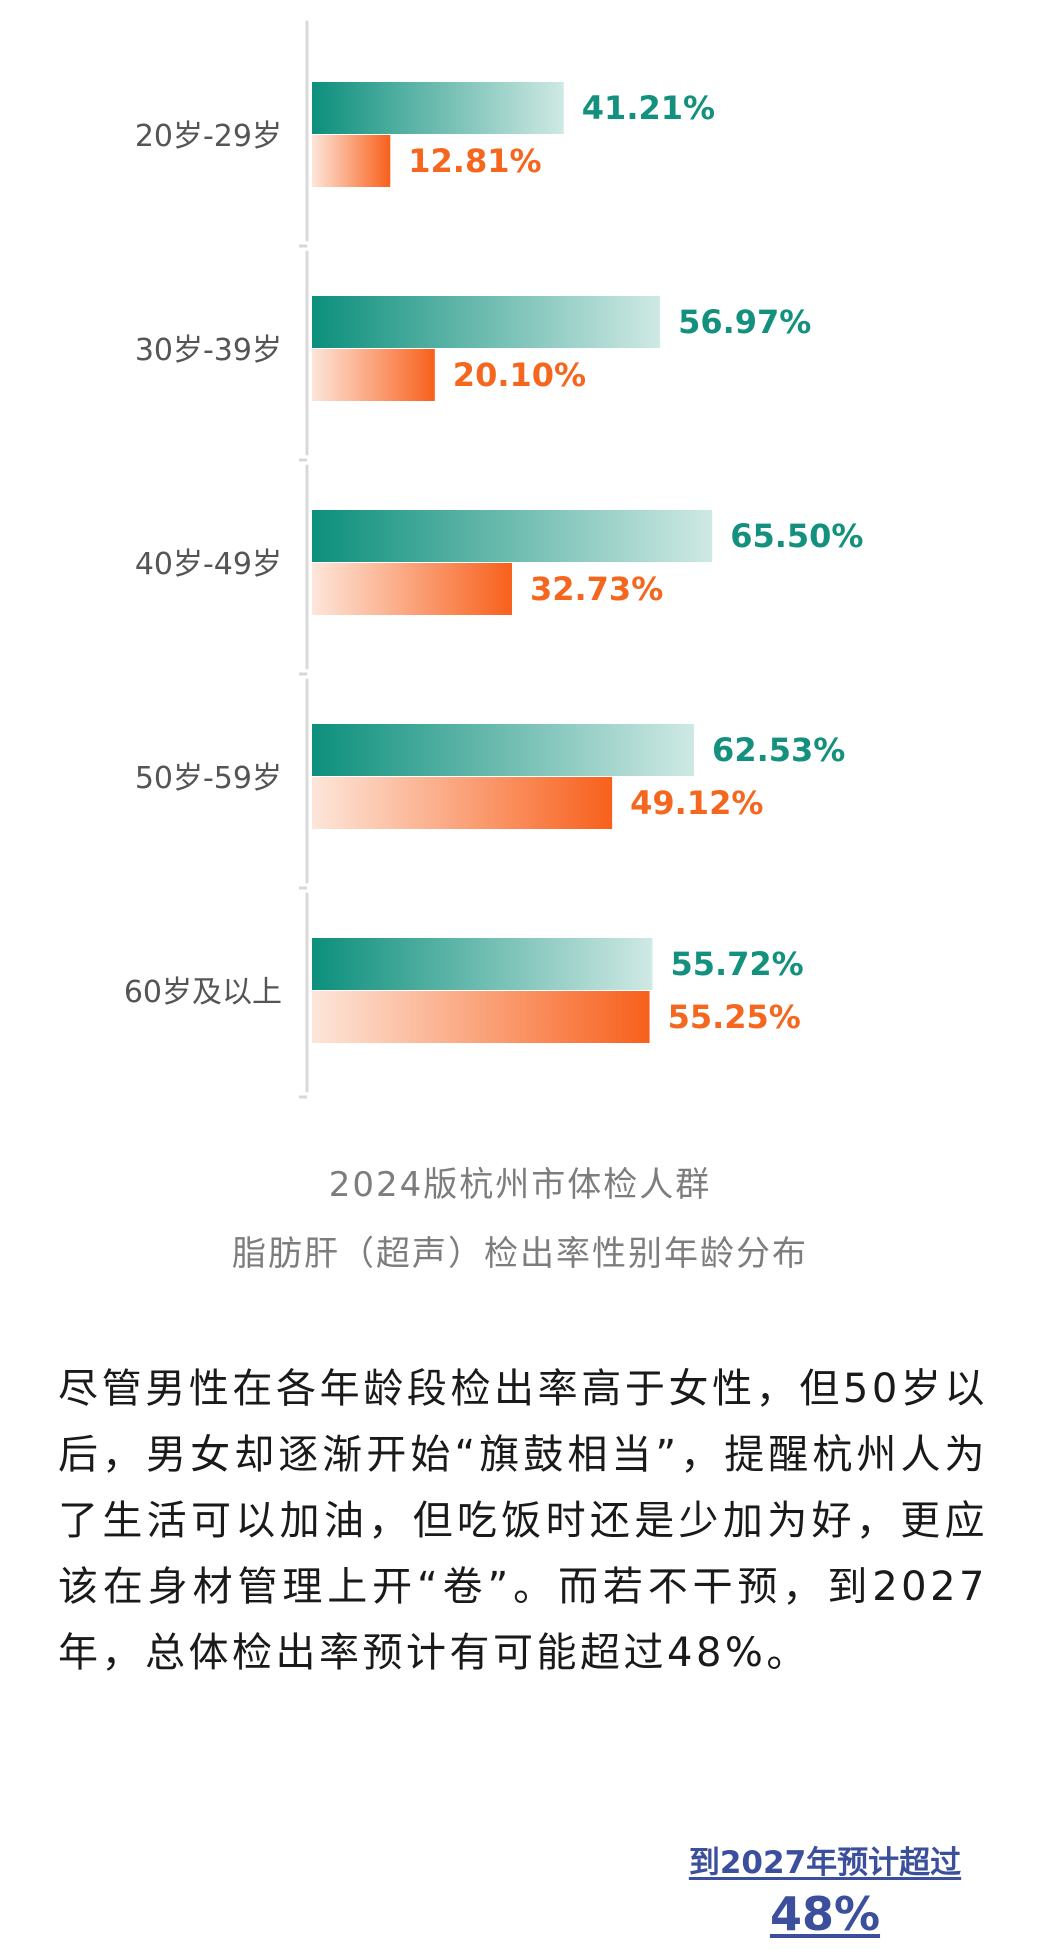 The height and width of the screenshot is (1960, 1040). Describe the element at coordinates (208, 564) in the screenshot. I see `category-label: 40岁-49岁` at that location.